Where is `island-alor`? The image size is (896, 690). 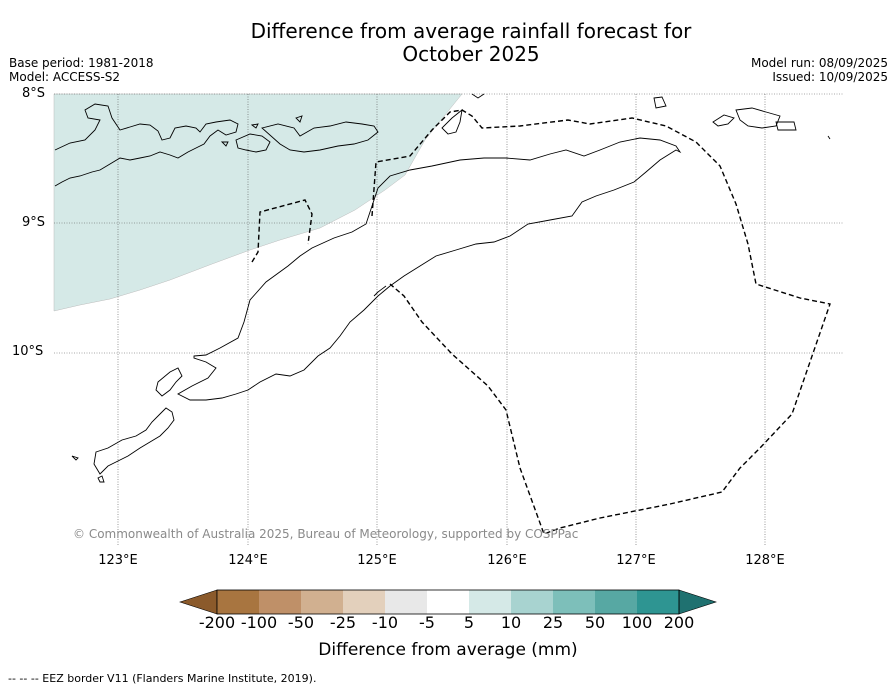
island-alor is located at coordinates (320, 137).